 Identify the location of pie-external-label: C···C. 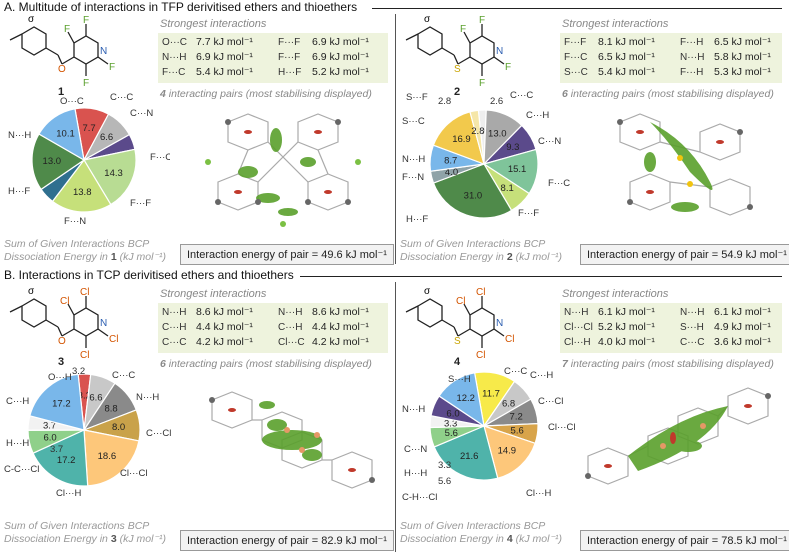
(123, 375).